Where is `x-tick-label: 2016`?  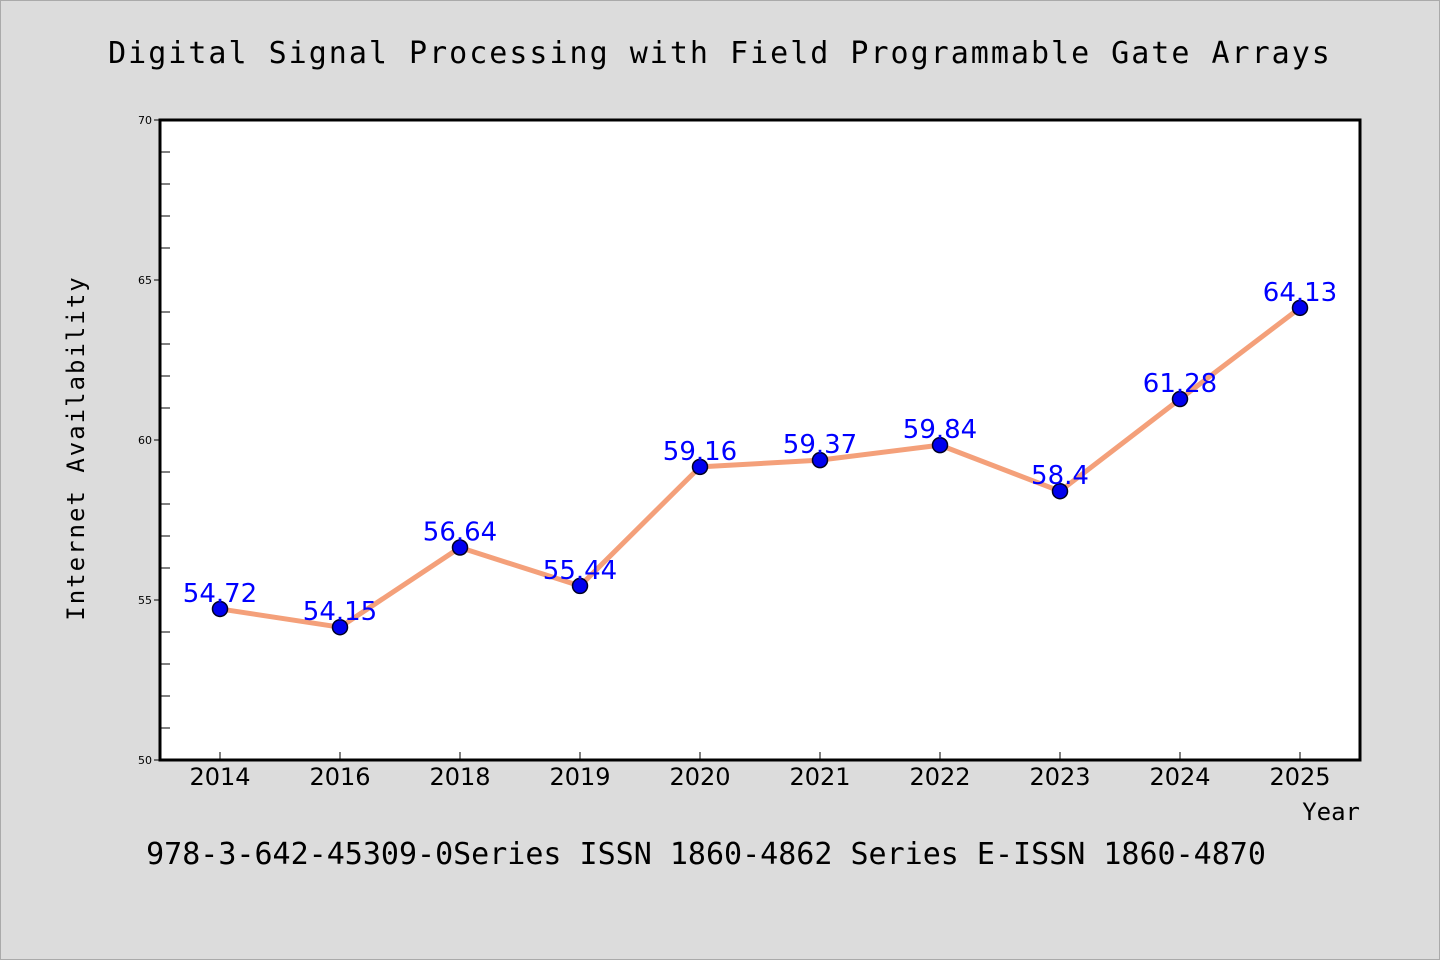 x-tick-label: 2016 is located at coordinates (339, 777).